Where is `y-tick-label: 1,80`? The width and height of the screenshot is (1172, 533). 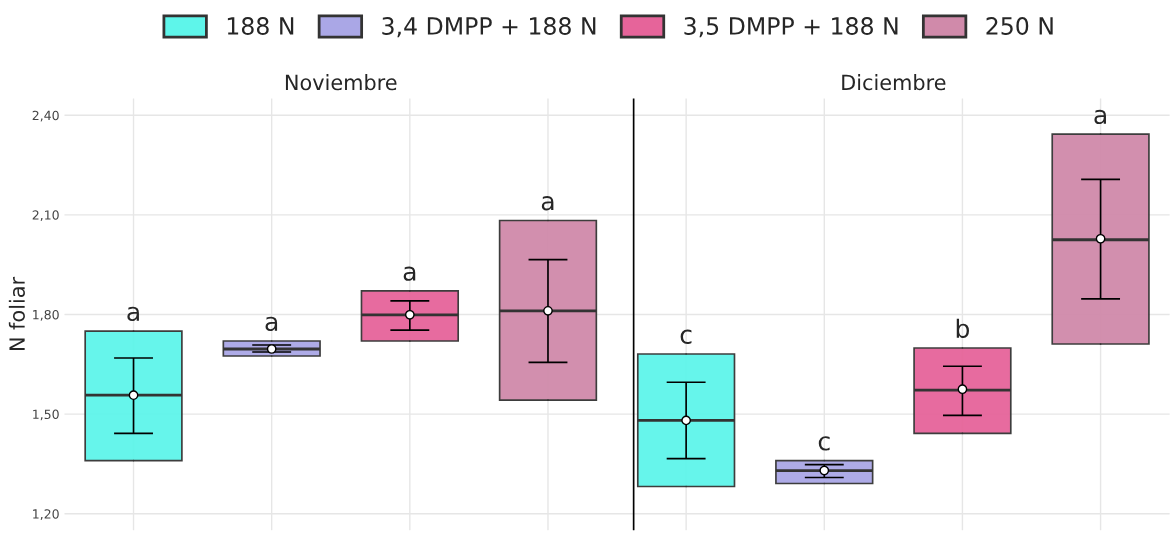
y-tick-label: 1,80 is located at coordinates (46, 315).